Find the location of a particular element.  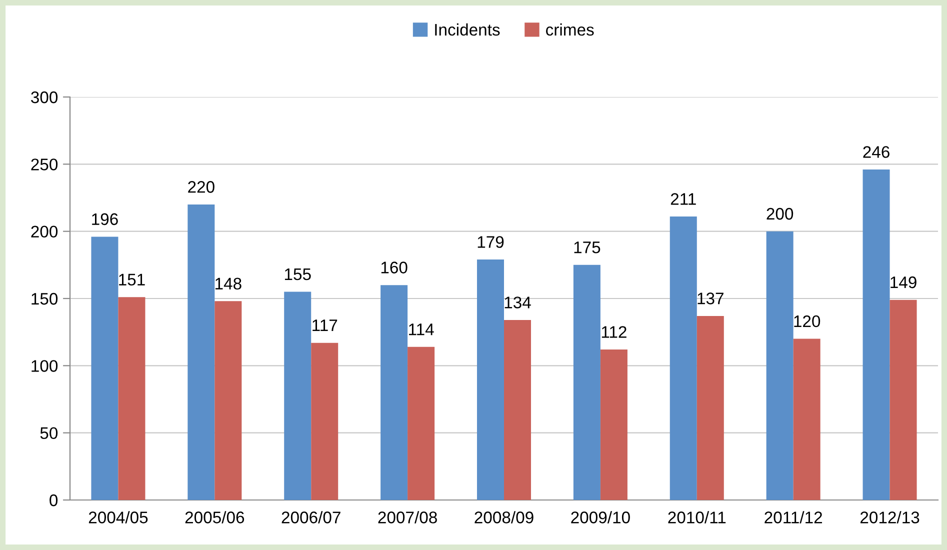

legend-label: crimes is located at coordinates (570, 29).